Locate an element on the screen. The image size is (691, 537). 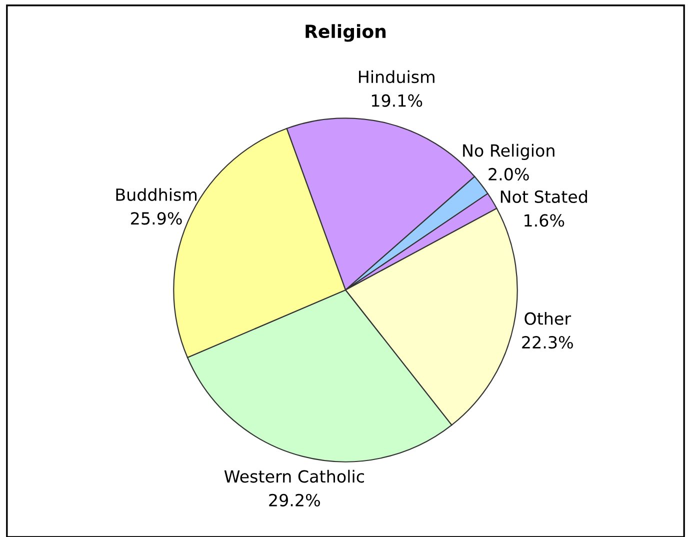
slice-label: Western Catholic is located at coordinates (294, 476).